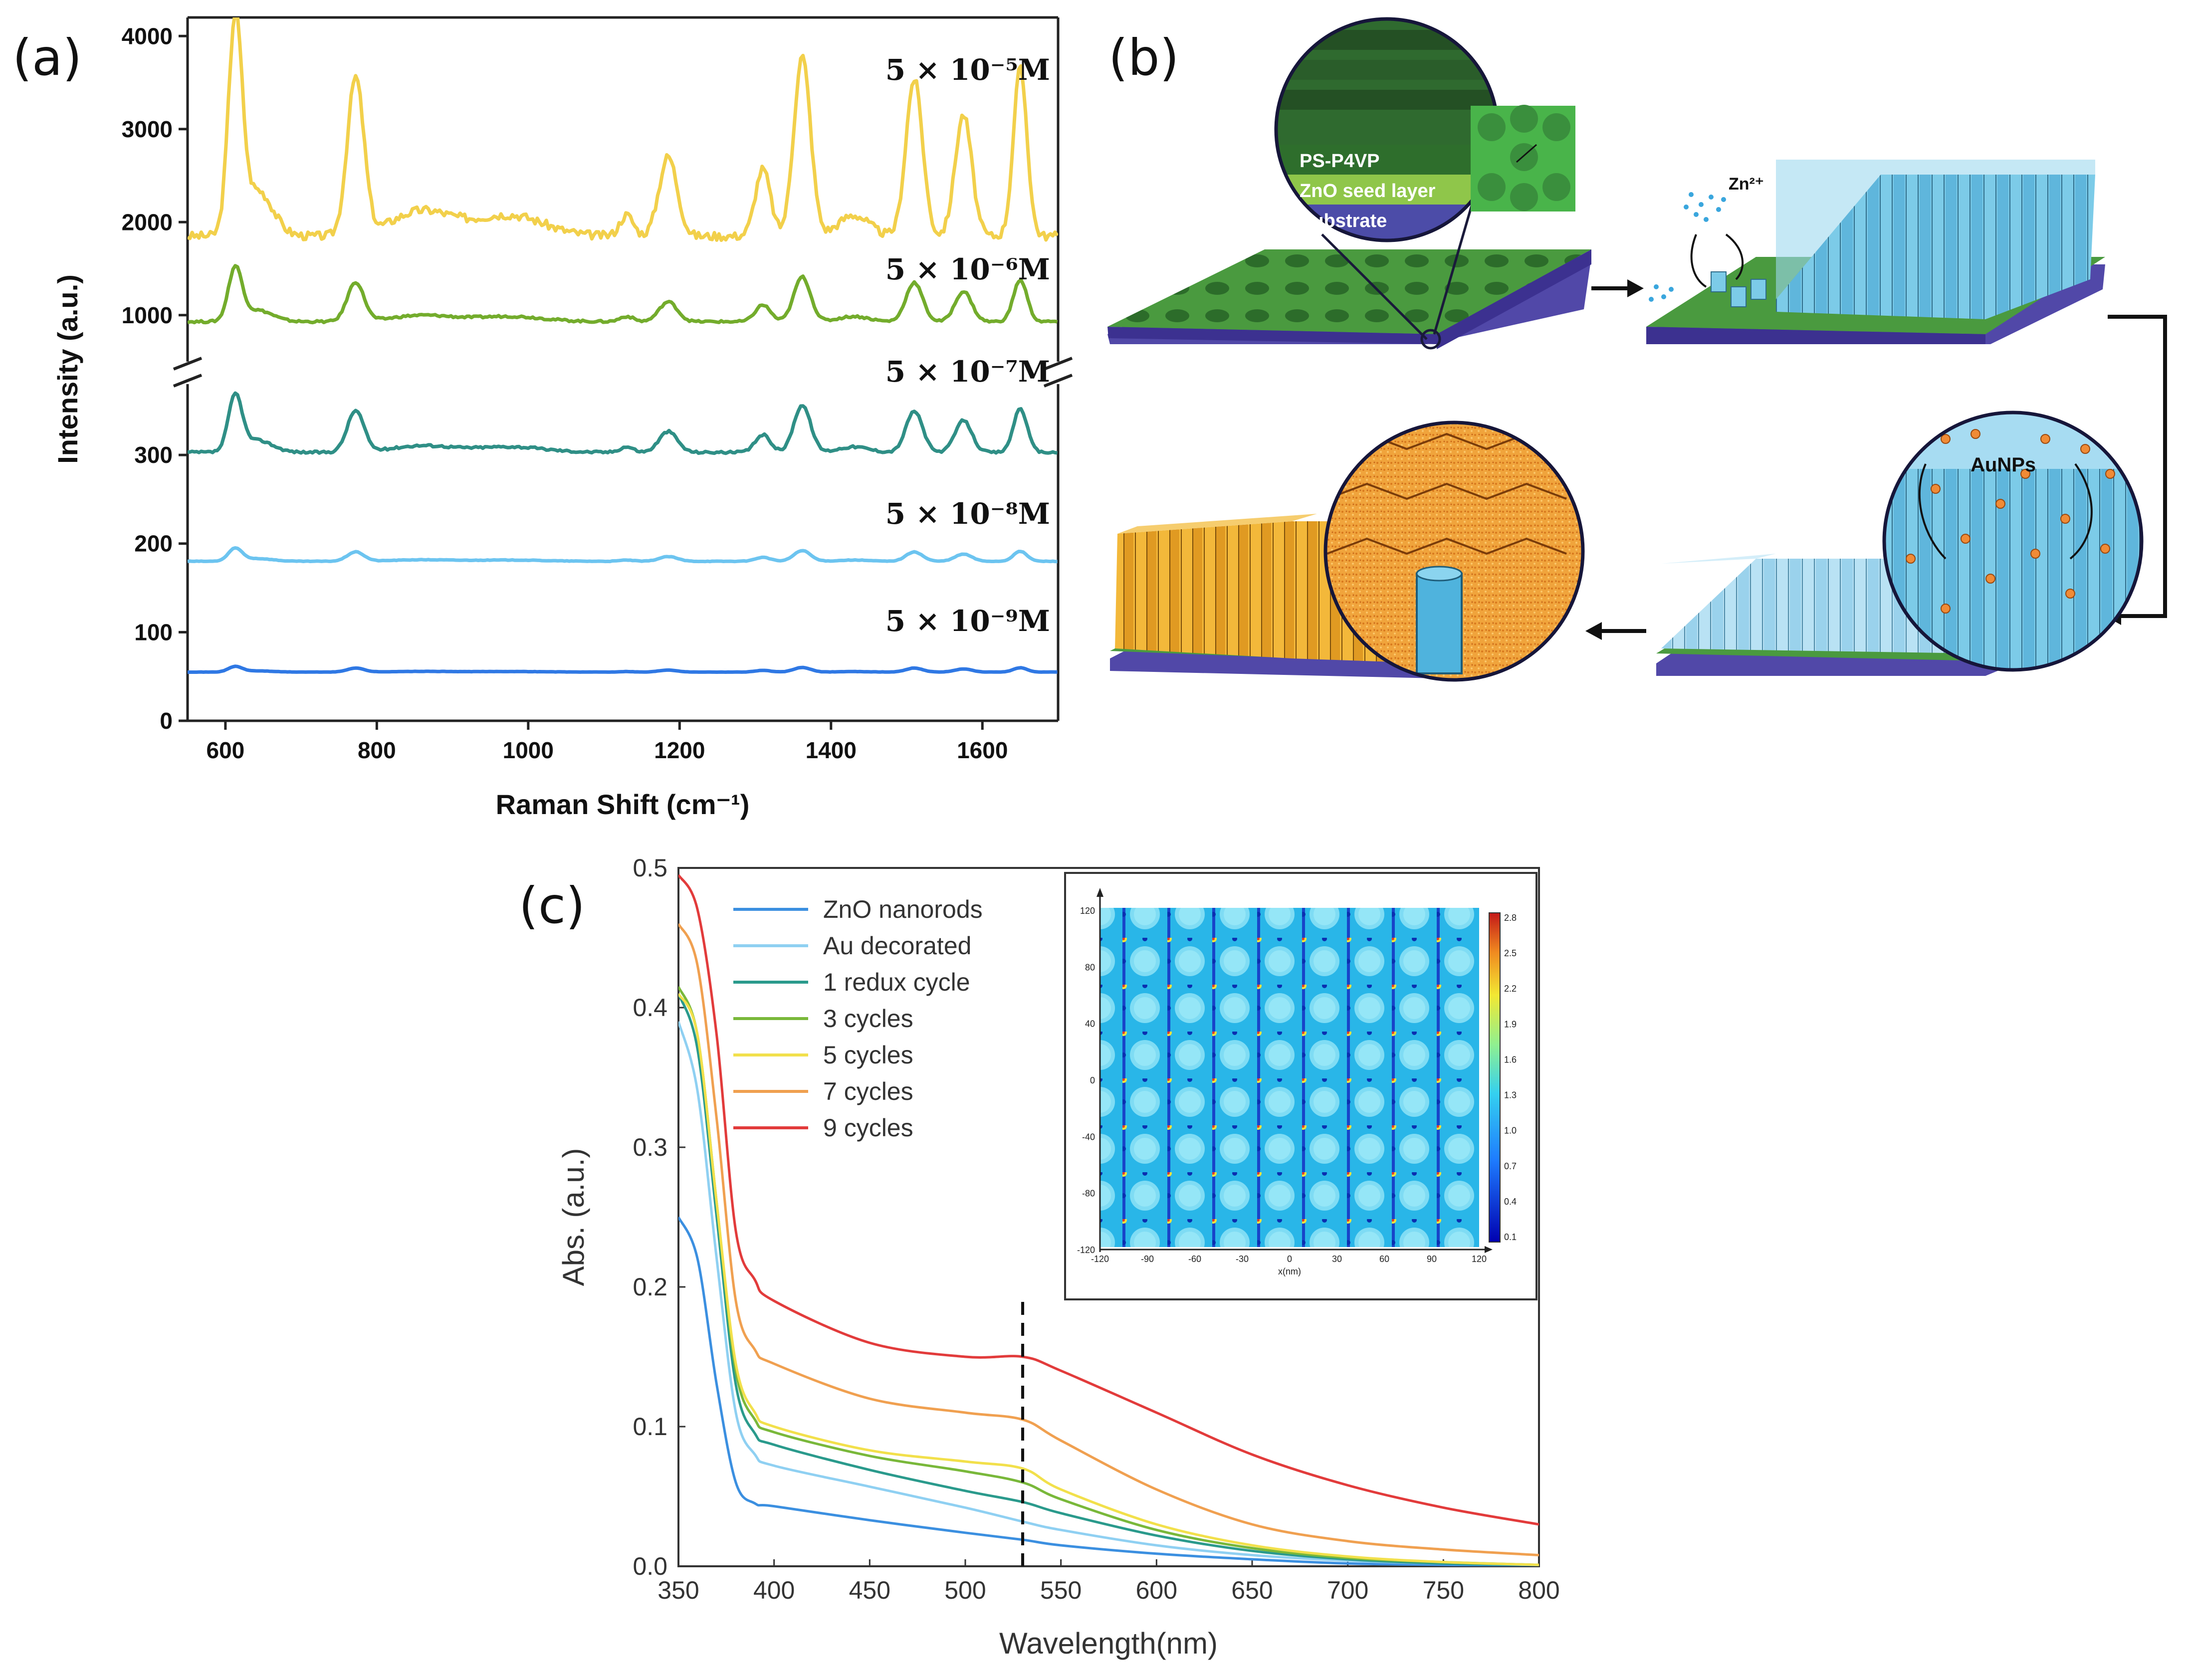  Describe the element at coordinates (1347, 1590) in the screenshot. I see `panel-c-x-tick-label: 700` at that location.